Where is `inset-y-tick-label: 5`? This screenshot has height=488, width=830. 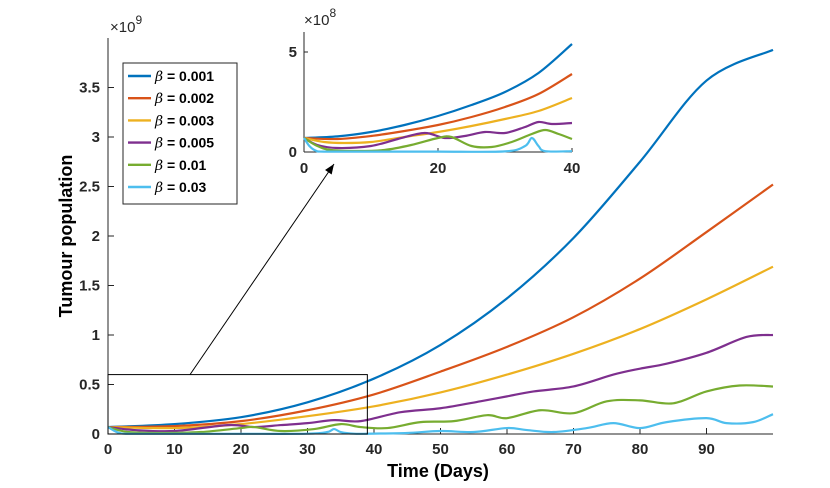
inset-y-tick-label: 5 is located at coordinates (293, 52).